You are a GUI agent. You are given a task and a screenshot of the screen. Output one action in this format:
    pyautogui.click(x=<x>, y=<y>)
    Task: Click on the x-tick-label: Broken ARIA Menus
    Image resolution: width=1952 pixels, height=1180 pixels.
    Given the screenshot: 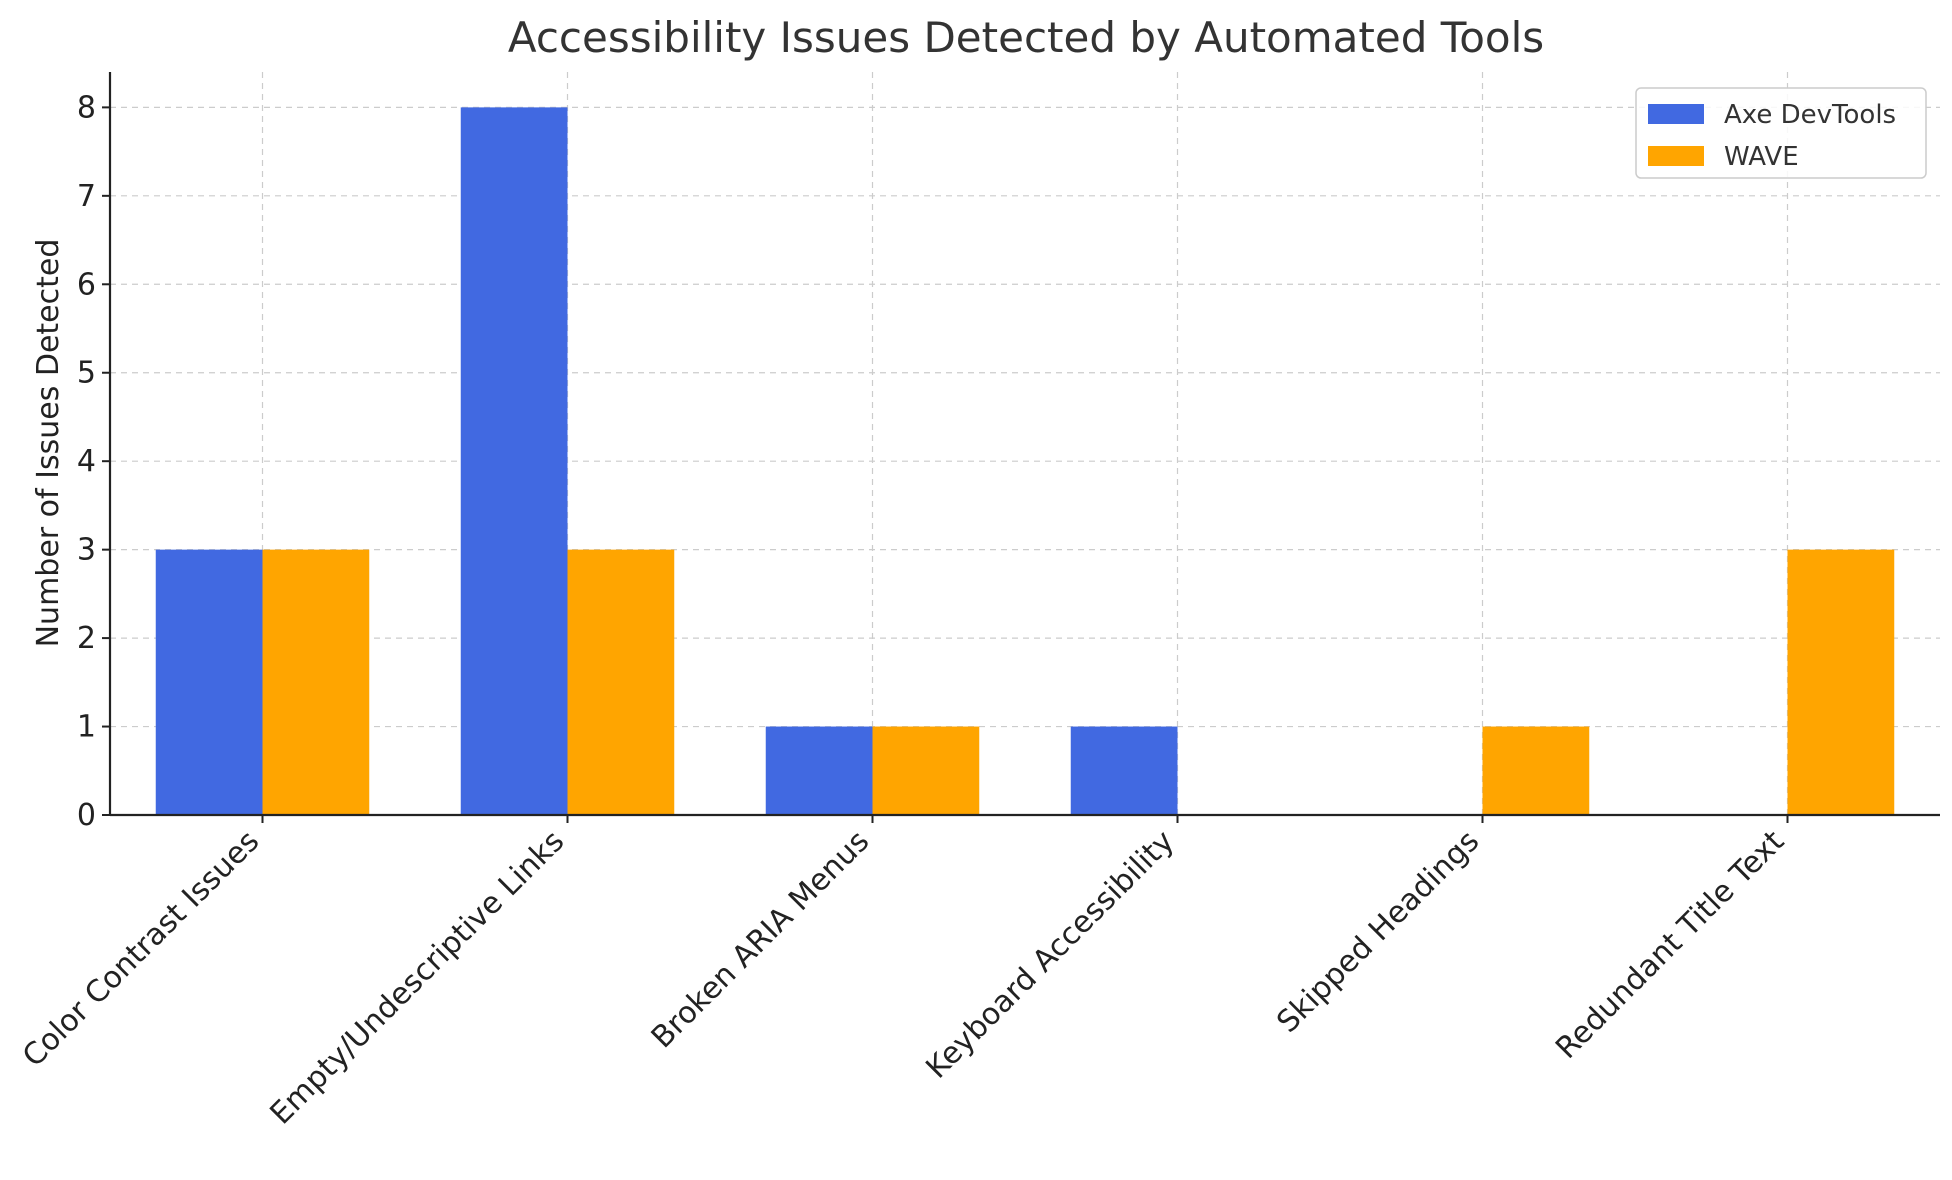 What is the action you would take?
    pyautogui.click(x=760, y=939)
    